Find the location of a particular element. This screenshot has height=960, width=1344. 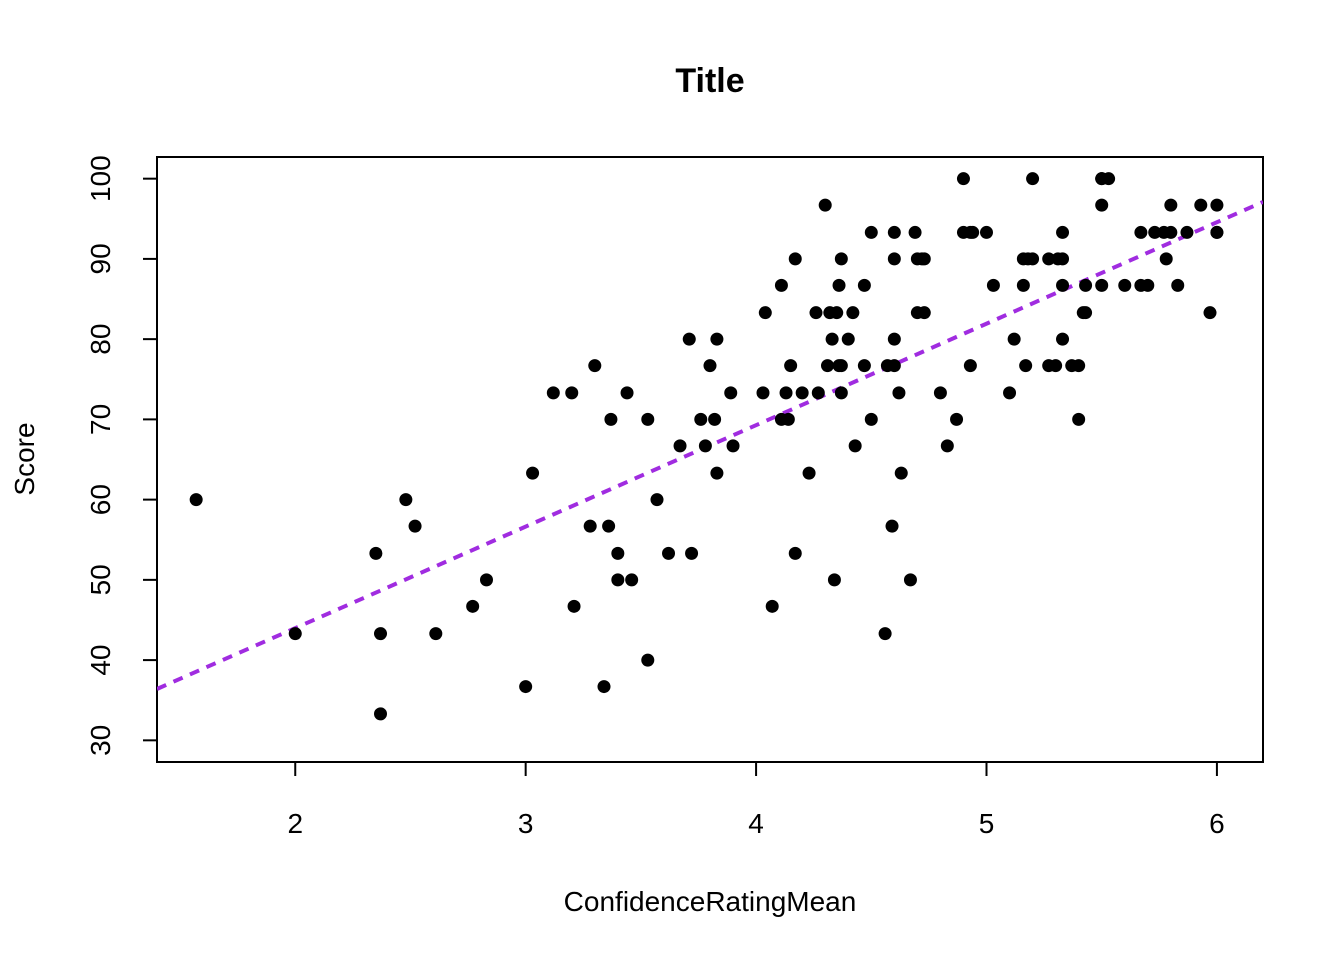

x-tick-label: 4 is located at coordinates (756, 823).